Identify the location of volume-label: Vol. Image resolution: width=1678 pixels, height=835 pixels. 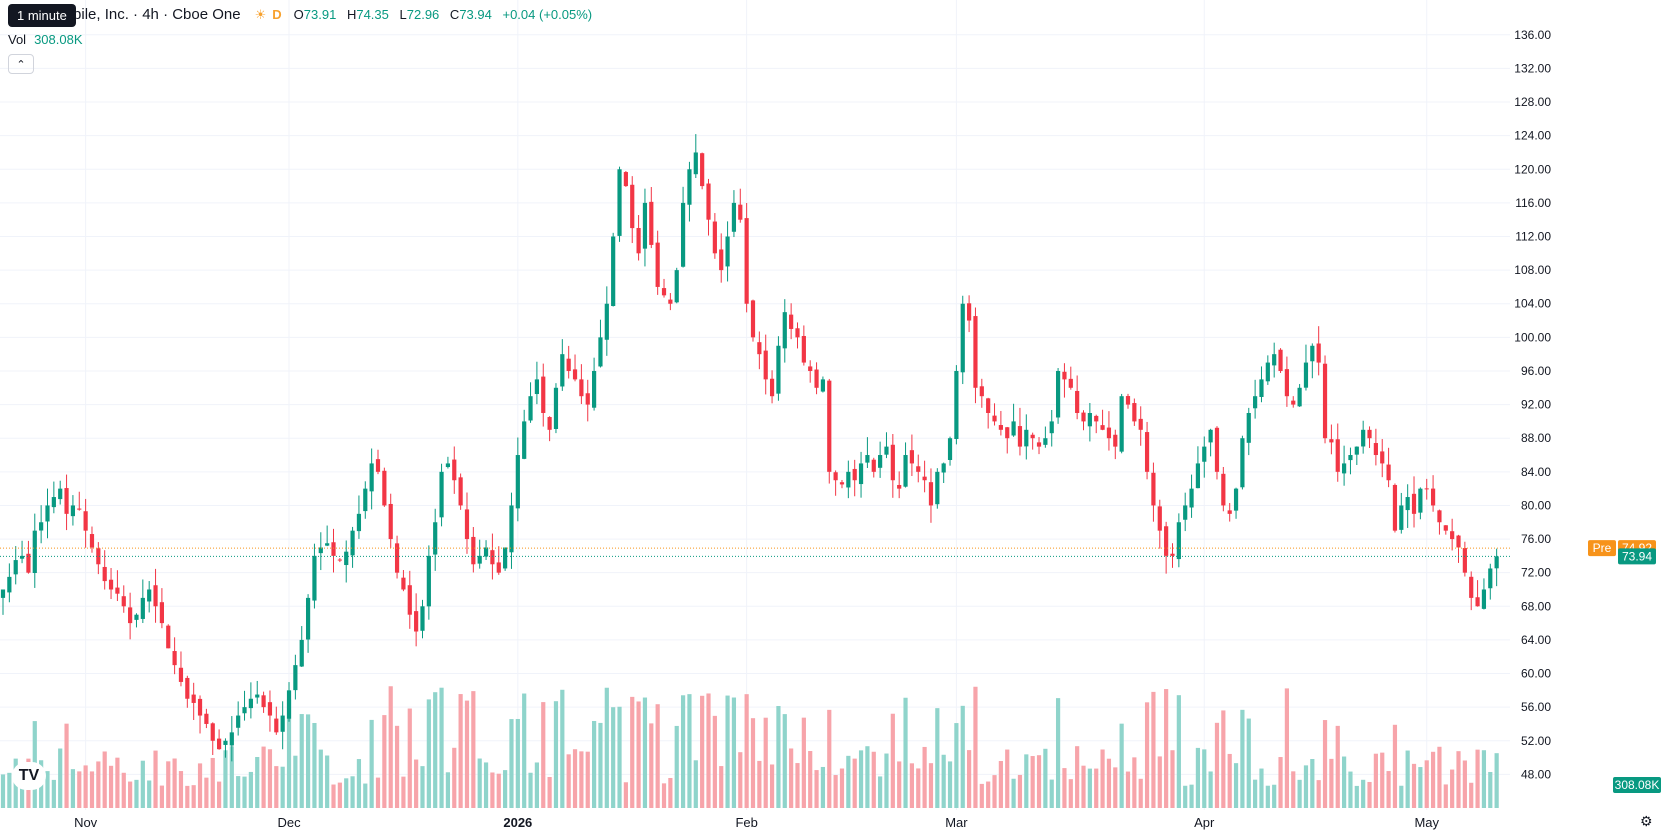
(17, 39).